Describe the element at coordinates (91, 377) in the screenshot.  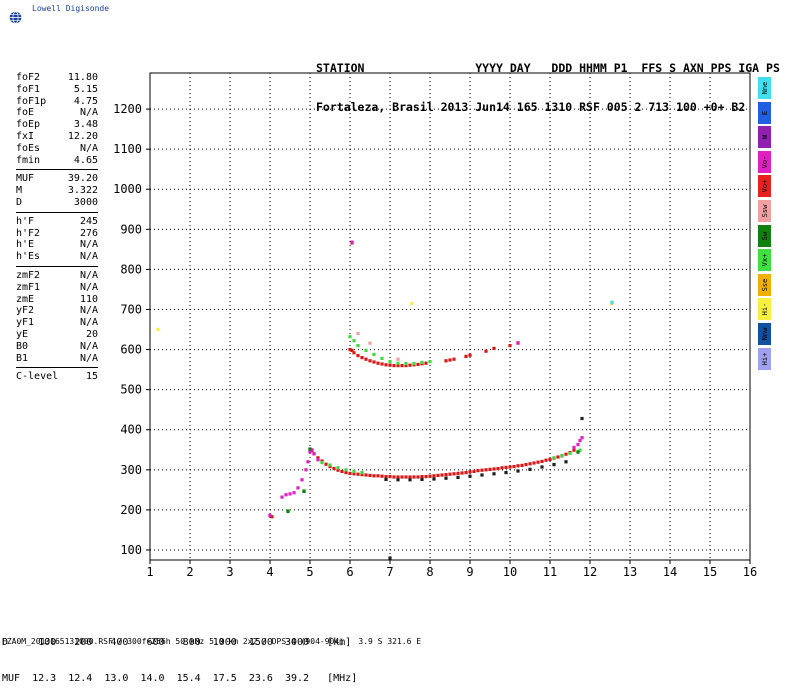
I see `param-value: 15` at that location.